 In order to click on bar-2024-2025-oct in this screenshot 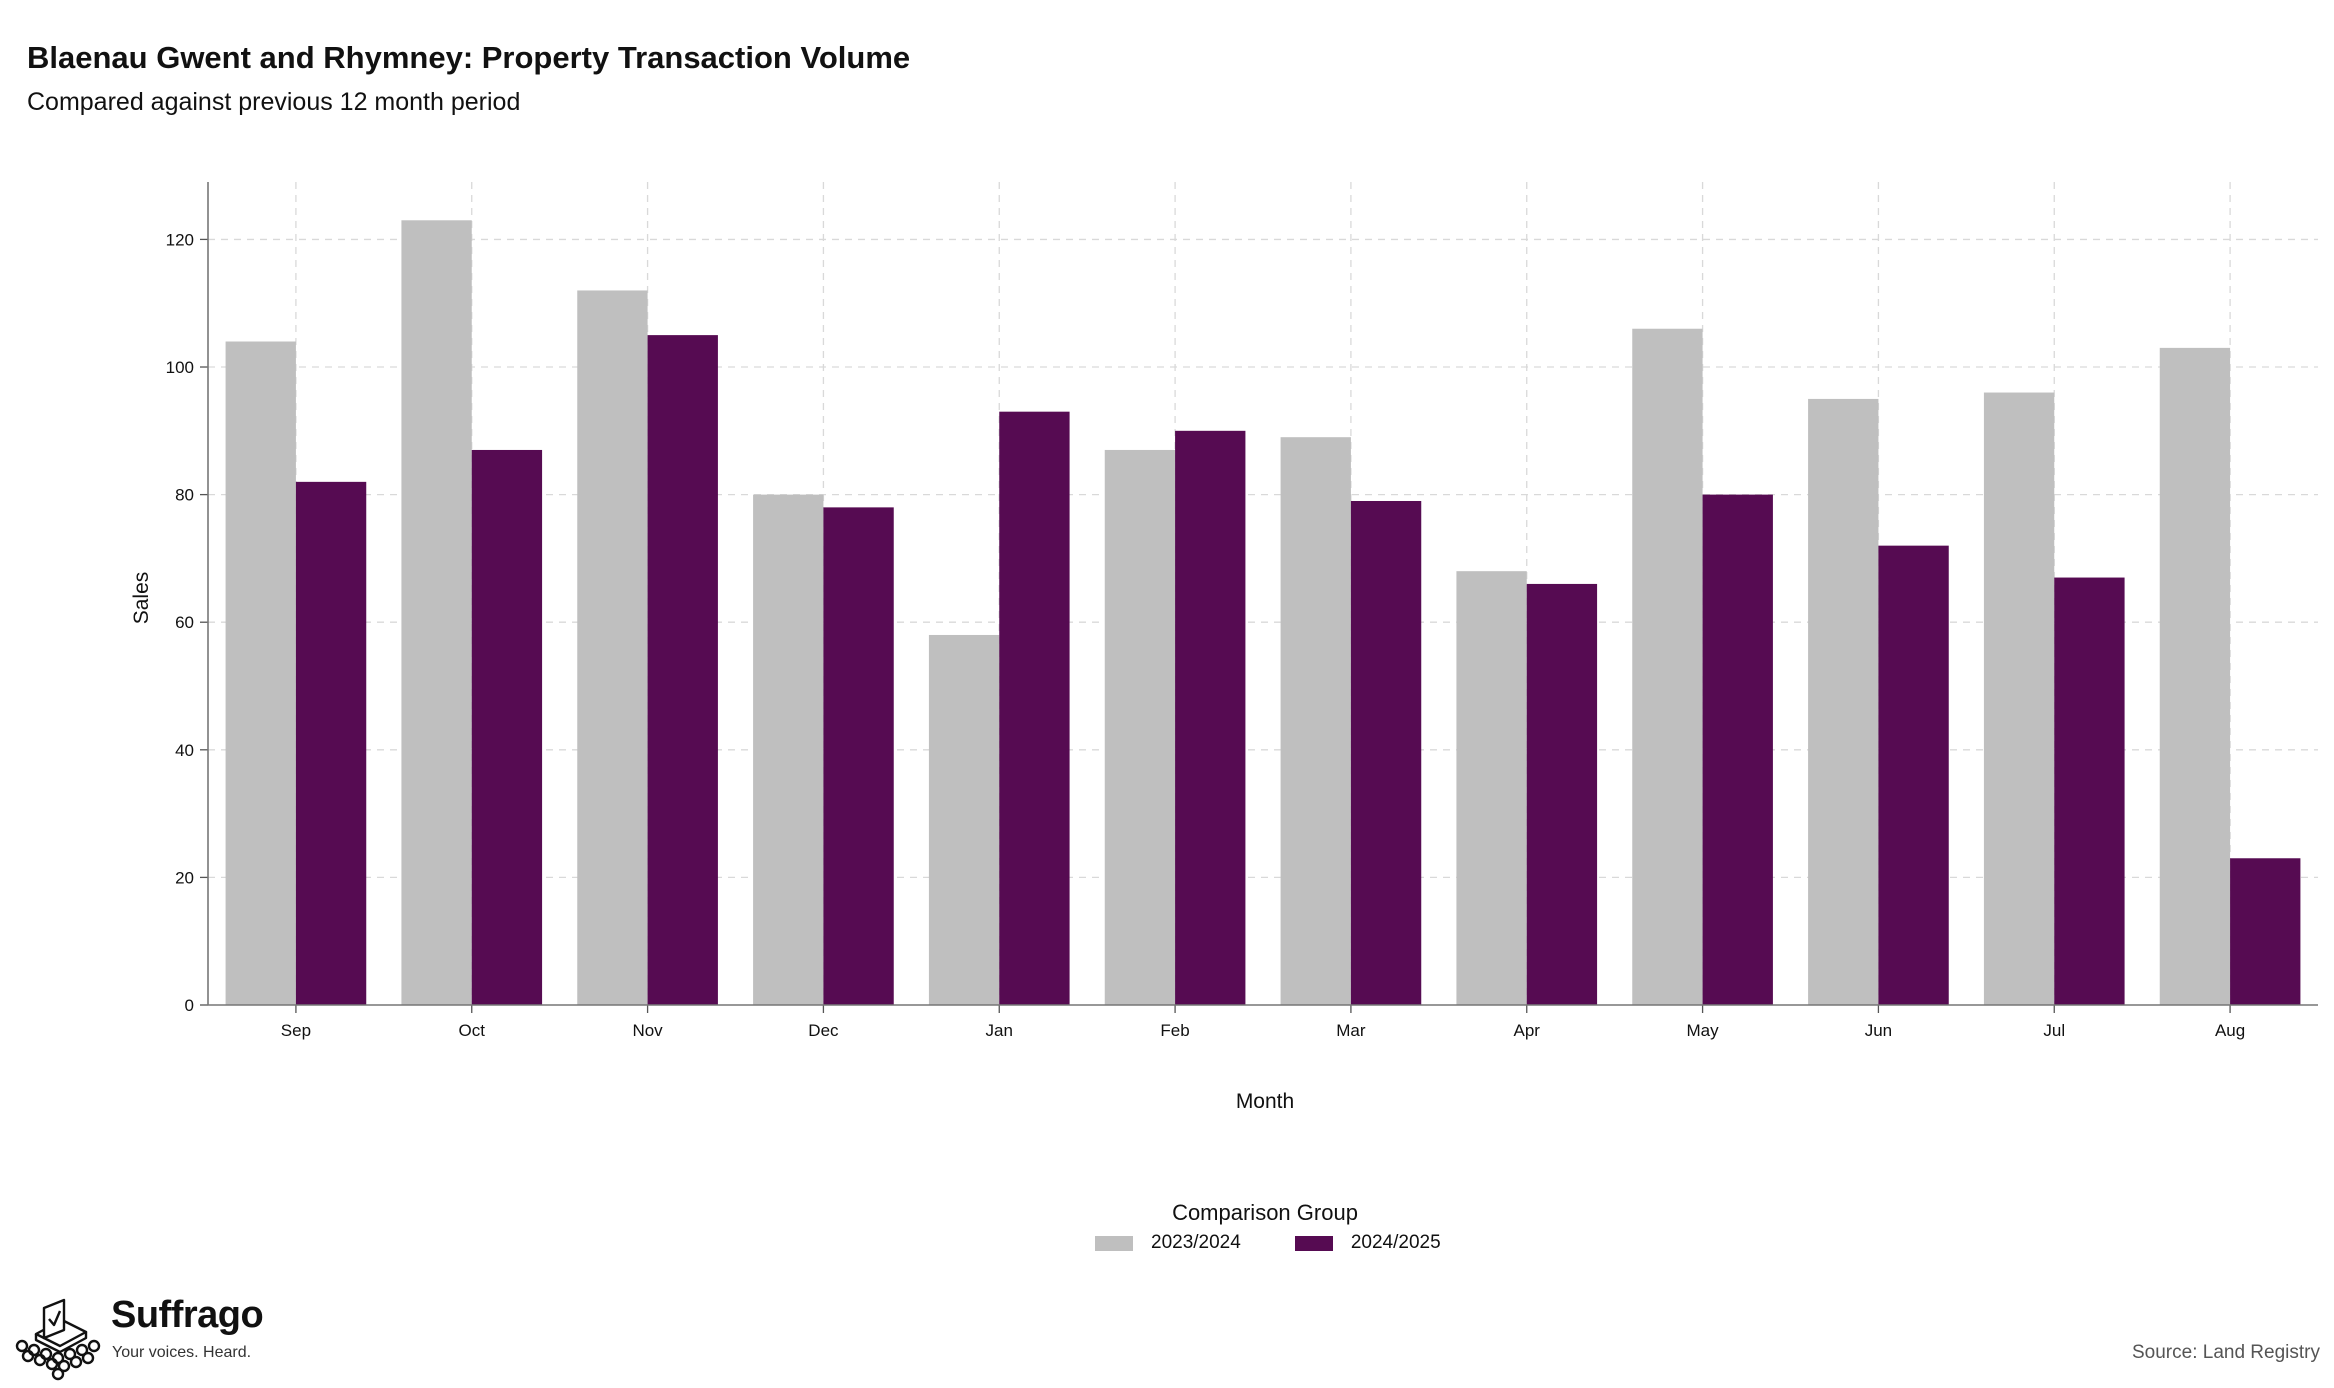, I will do `click(507, 727)`.